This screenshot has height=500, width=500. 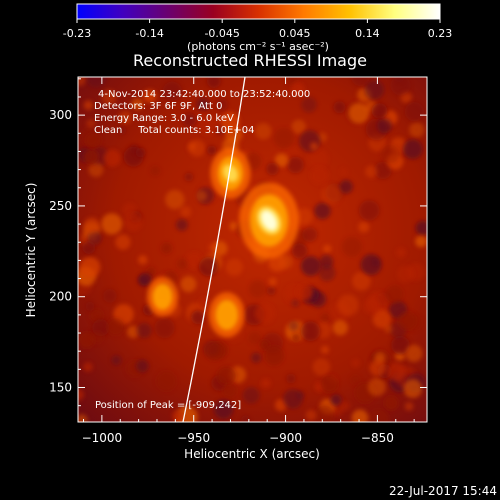 I want to click on x-tick-label: −1000, so click(x=102, y=438).